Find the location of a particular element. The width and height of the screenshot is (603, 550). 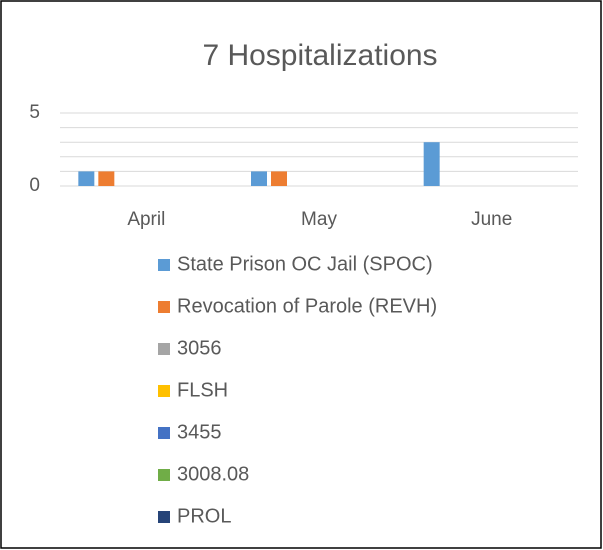

legend-label: State Prison OC Jail (SPOC) is located at coordinates (305, 264).